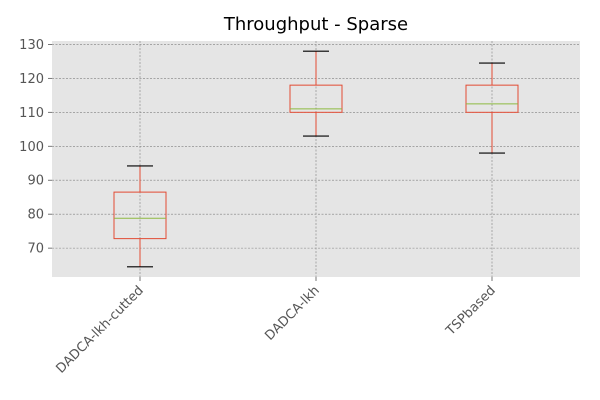 Image resolution: width=600 pixels, height=400 pixels. I want to click on y-tick-label: 80, so click(35, 215).